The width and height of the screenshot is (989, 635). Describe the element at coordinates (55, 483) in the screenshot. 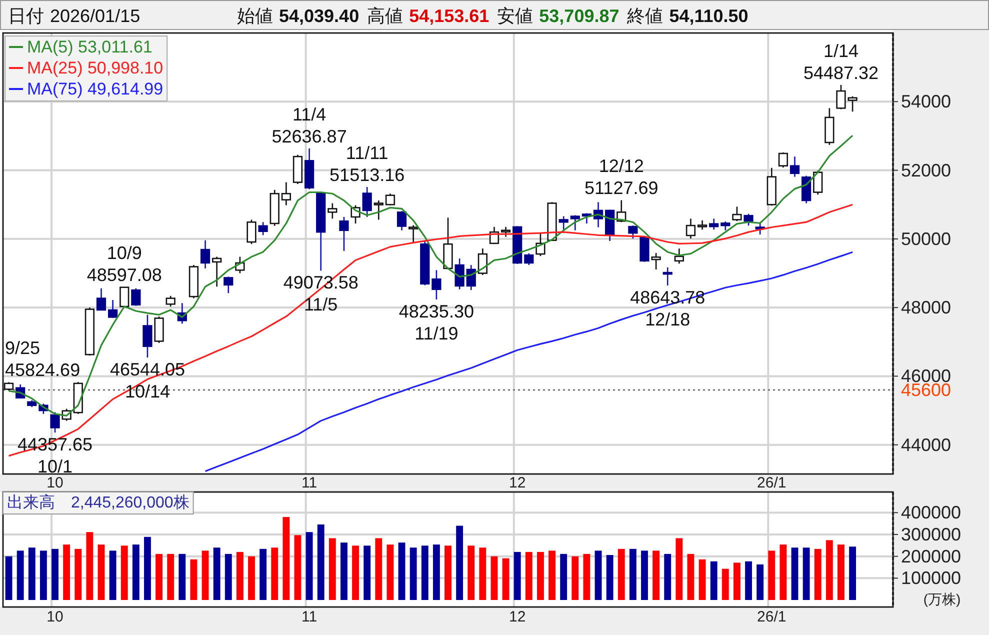

I see `x-tick-label: 10` at that location.